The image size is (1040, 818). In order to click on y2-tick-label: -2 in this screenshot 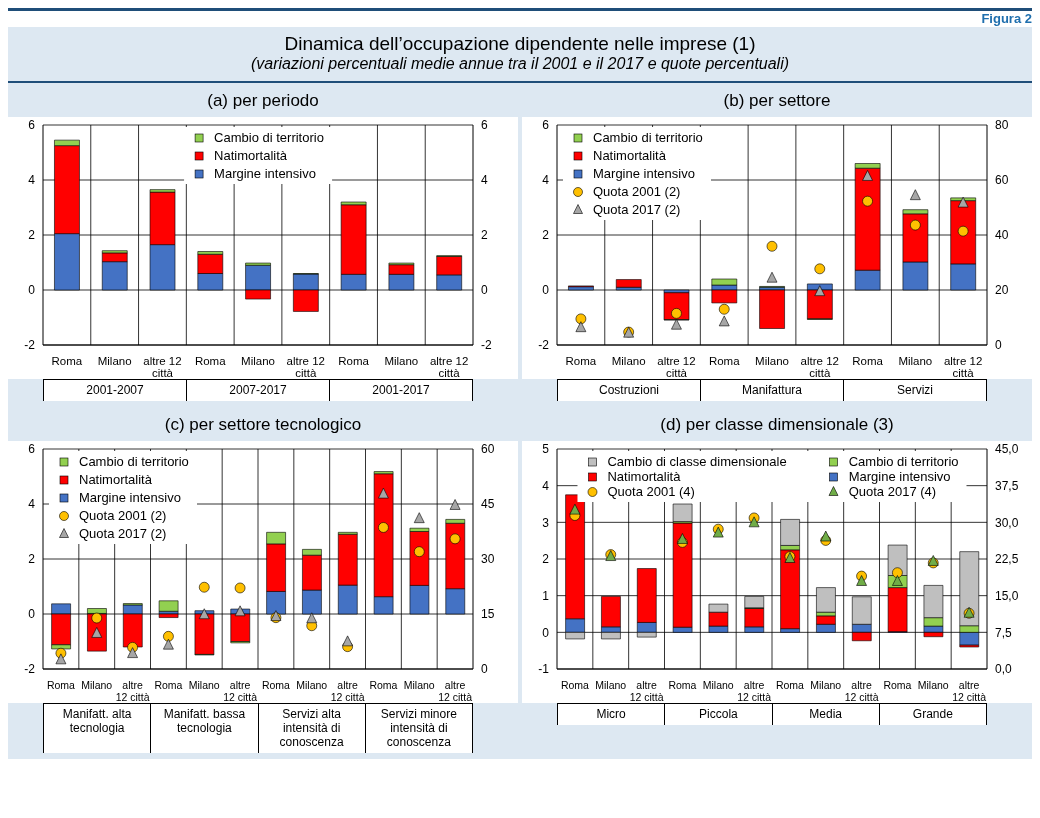, I will do `click(486, 345)`.